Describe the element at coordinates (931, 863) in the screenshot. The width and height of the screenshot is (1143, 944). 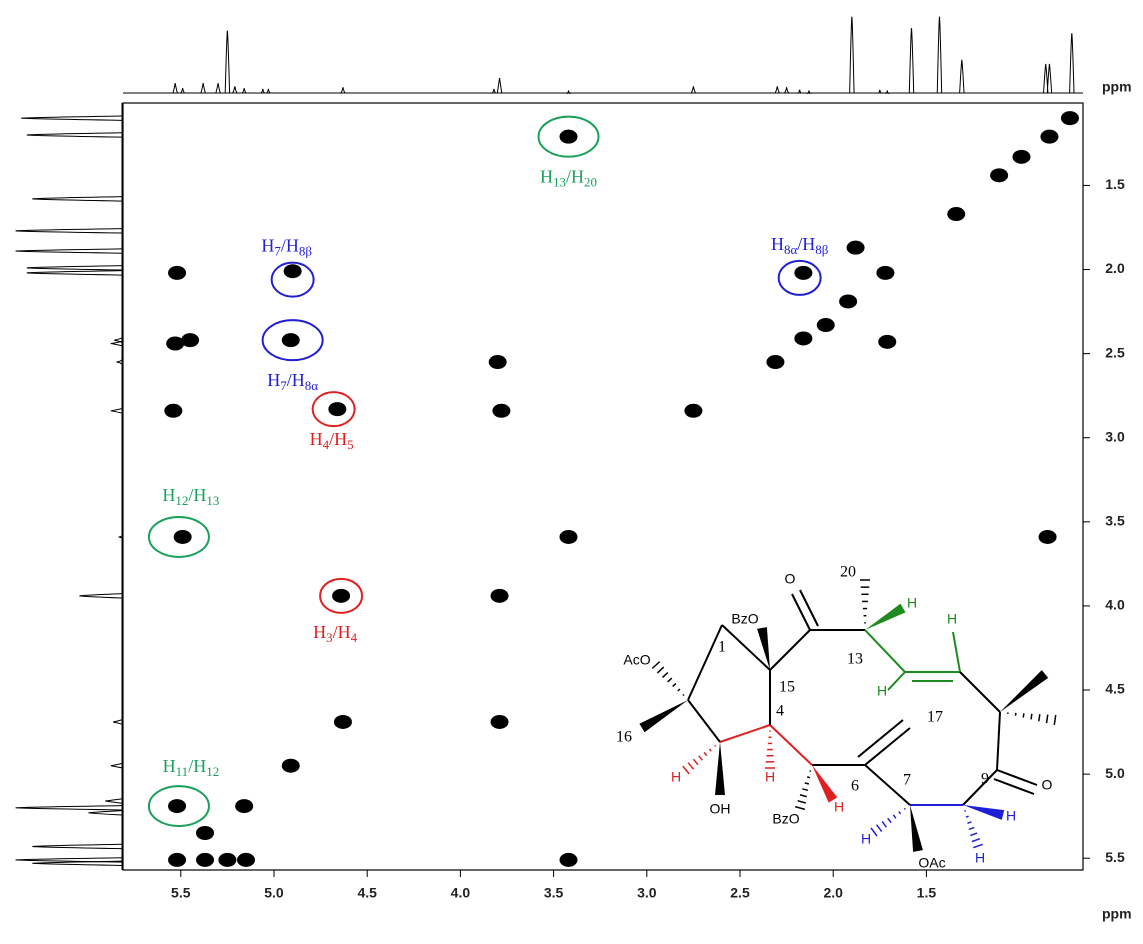
I see `structure-label: OAc` at that location.